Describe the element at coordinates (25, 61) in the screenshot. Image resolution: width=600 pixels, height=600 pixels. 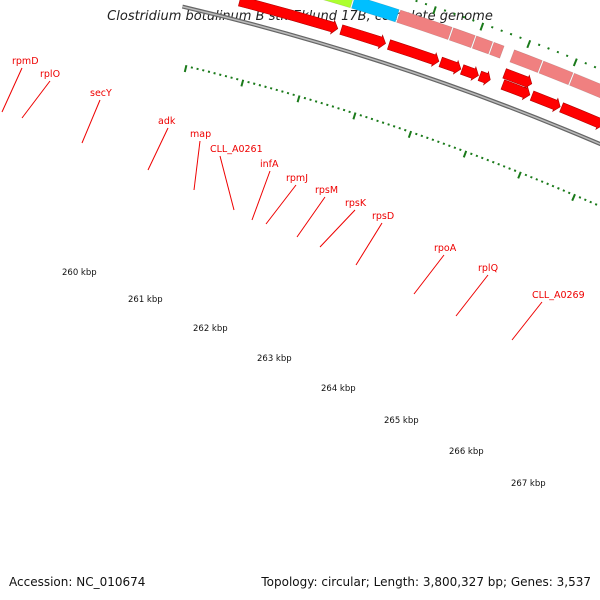
I see `gene-label-rpmd: rpmD` at that location.